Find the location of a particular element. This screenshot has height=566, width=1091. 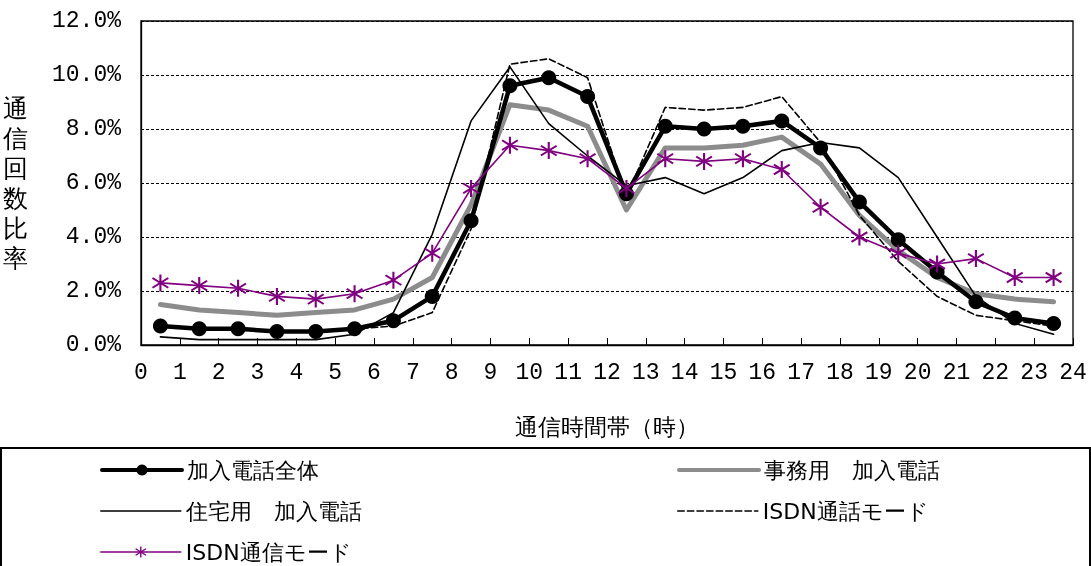

x-tick-label: 24 is located at coordinates (1073, 372).